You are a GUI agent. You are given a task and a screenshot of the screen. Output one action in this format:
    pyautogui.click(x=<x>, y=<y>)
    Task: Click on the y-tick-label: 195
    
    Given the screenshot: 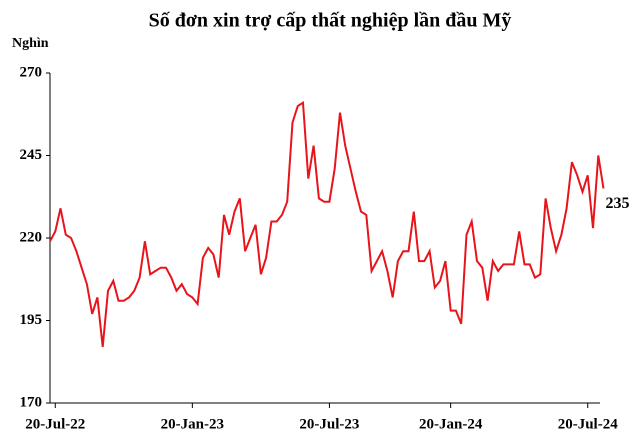 What is the action you would take?
    pyautogui.click(x=31, y=320)
    